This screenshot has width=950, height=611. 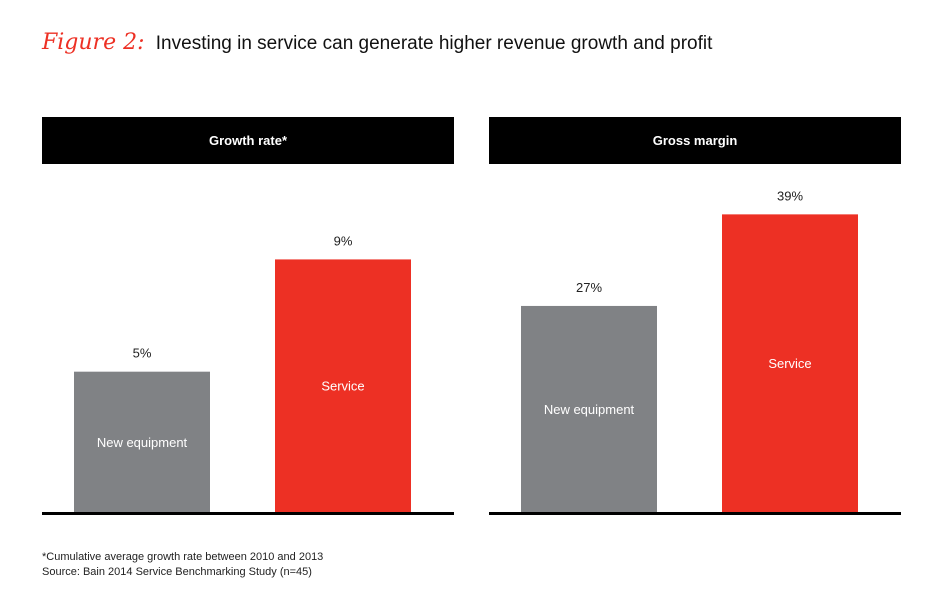 What do you see at coordinates (248, 140) in the screenshot?
I see `chart-header: Growth rate*` at bounding box center [248, 140].